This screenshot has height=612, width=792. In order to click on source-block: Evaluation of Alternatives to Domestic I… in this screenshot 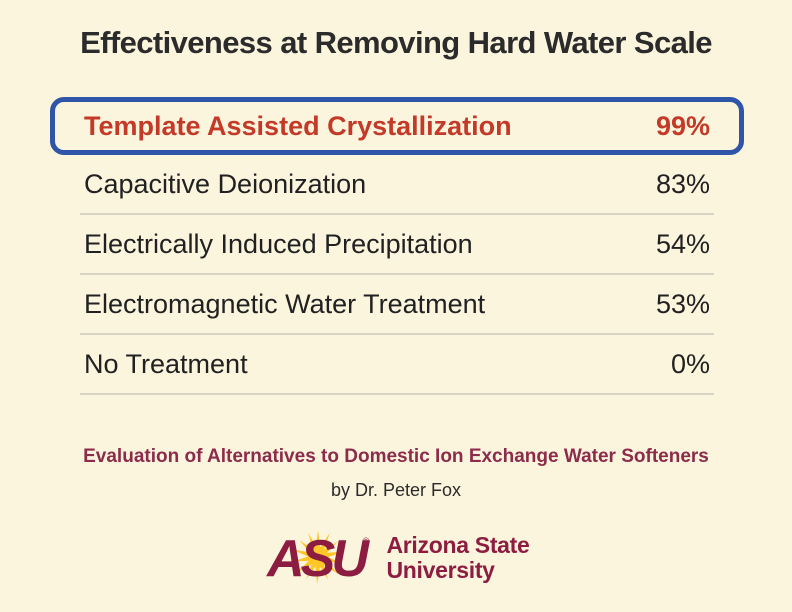, I will do `click(396, 473)`.